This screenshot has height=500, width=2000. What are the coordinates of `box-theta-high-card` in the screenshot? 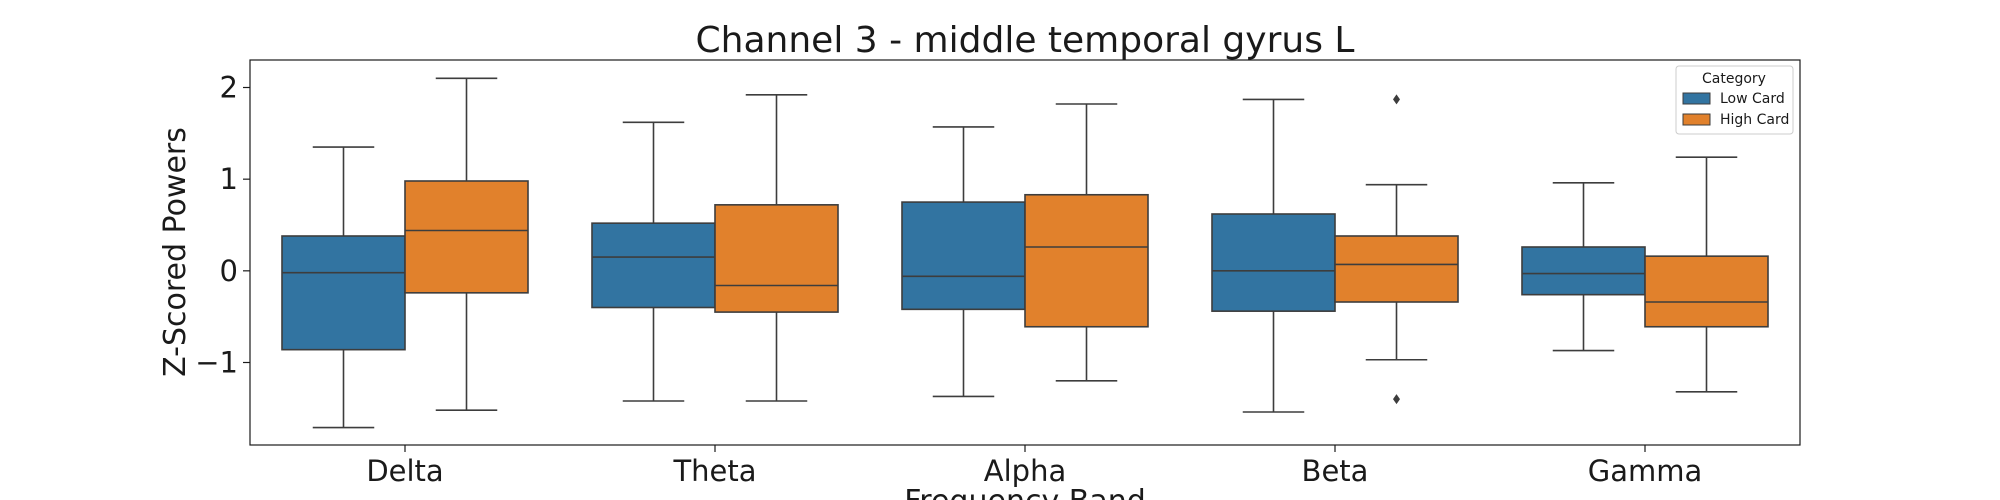 It's located at (776, 248).